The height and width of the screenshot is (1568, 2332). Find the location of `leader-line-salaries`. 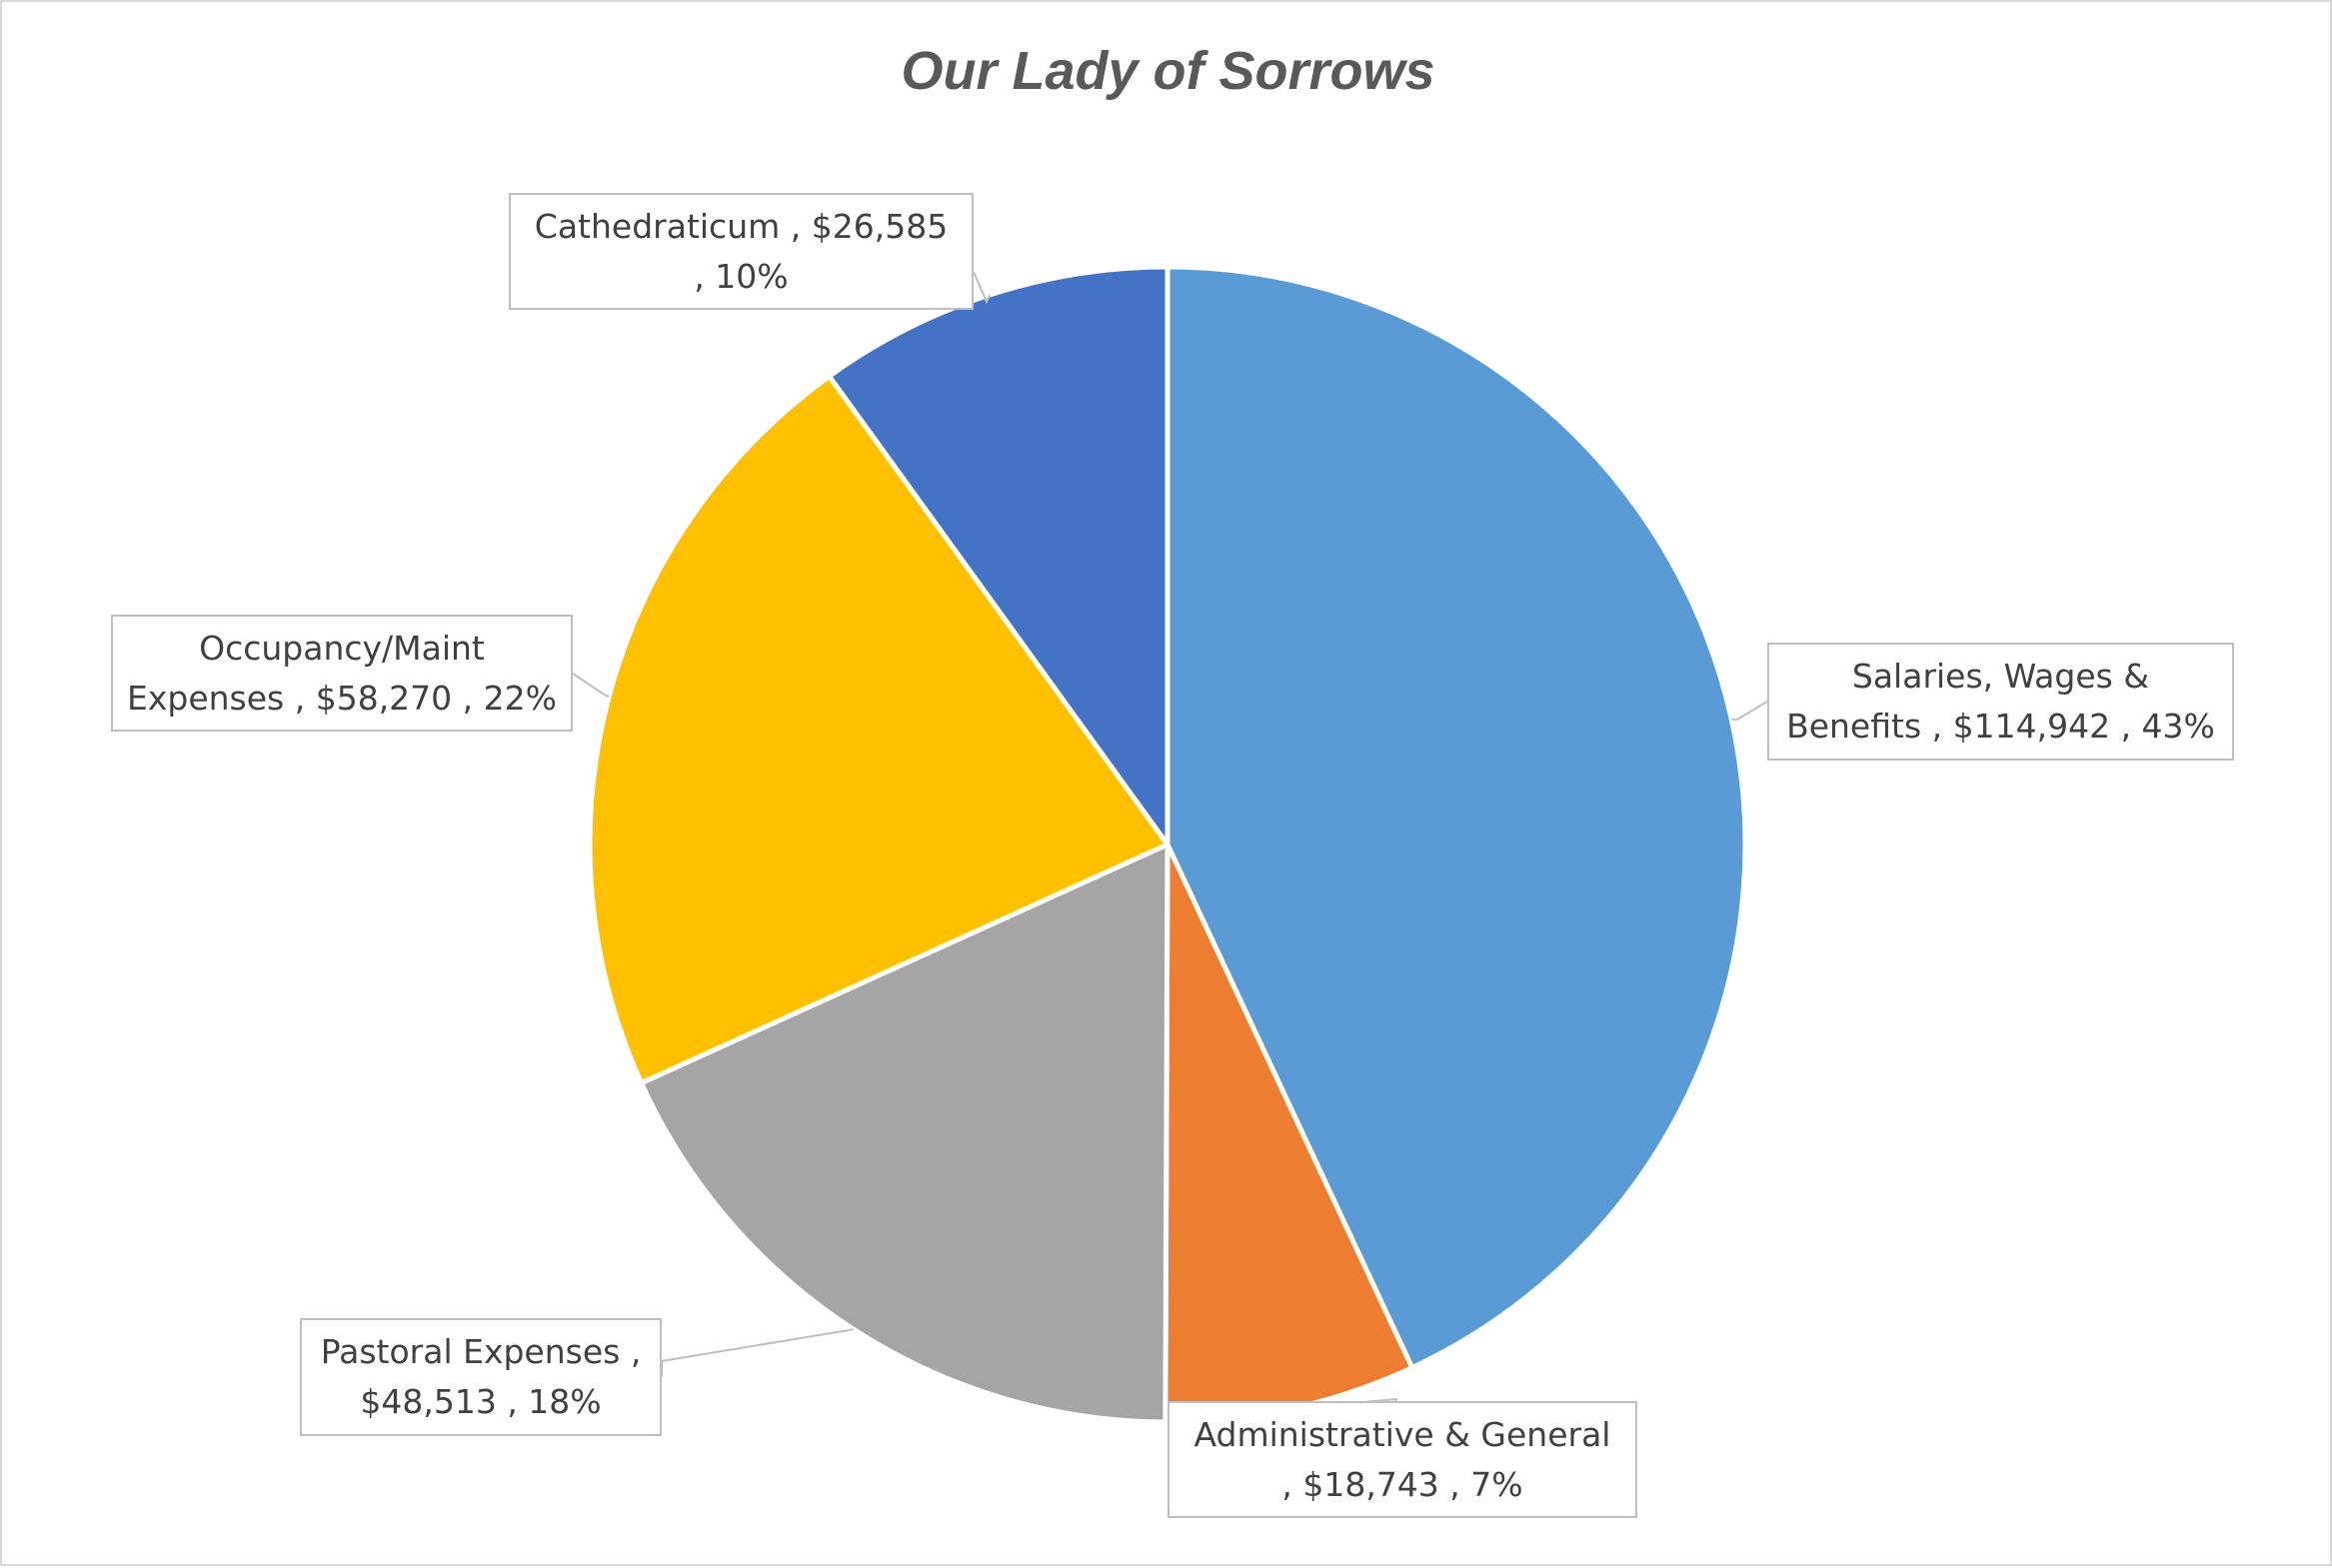

leader-line-salaries is located at coordinates (1749, 711).